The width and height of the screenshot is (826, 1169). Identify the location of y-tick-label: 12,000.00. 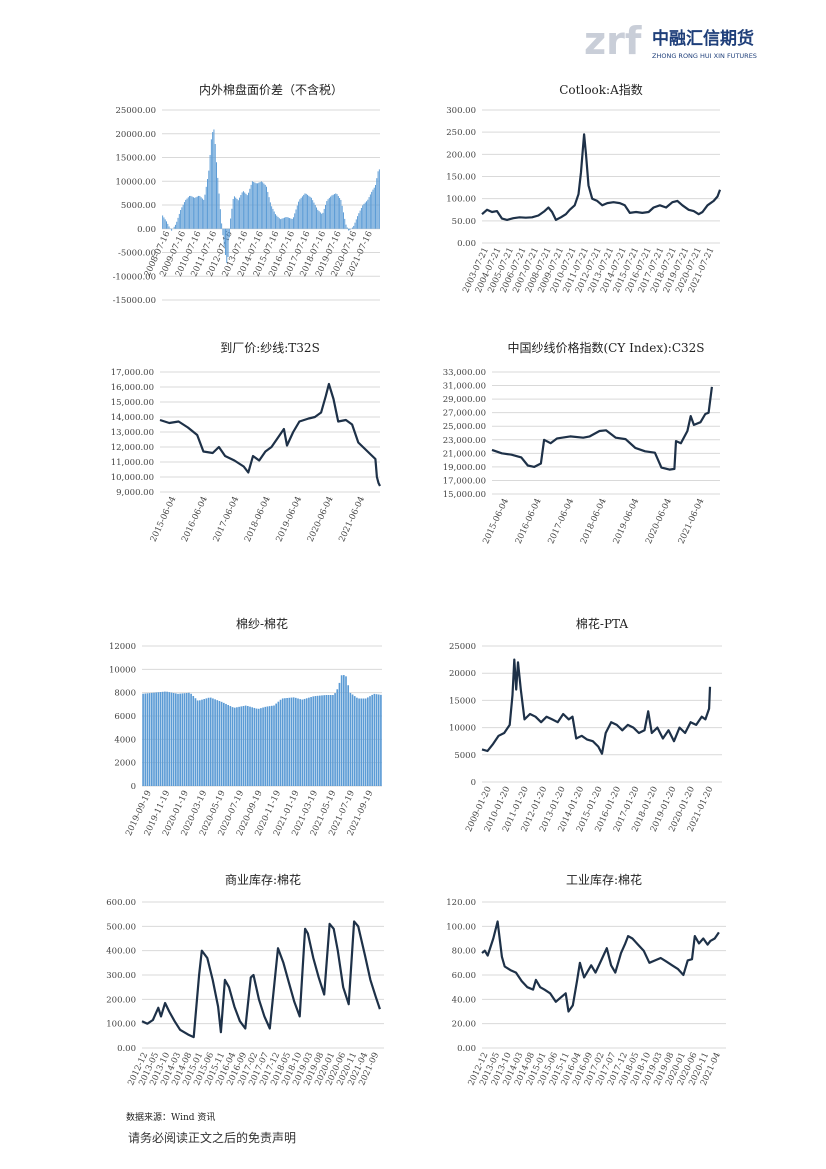
(132, 448).